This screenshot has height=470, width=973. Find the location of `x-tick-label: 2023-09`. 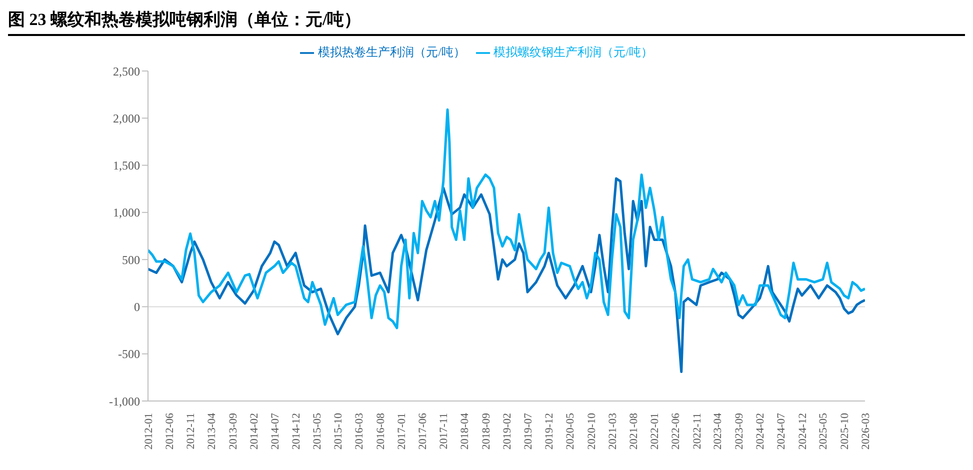

x-tick-label: 2023-09 is located at coordinates (739, 431).